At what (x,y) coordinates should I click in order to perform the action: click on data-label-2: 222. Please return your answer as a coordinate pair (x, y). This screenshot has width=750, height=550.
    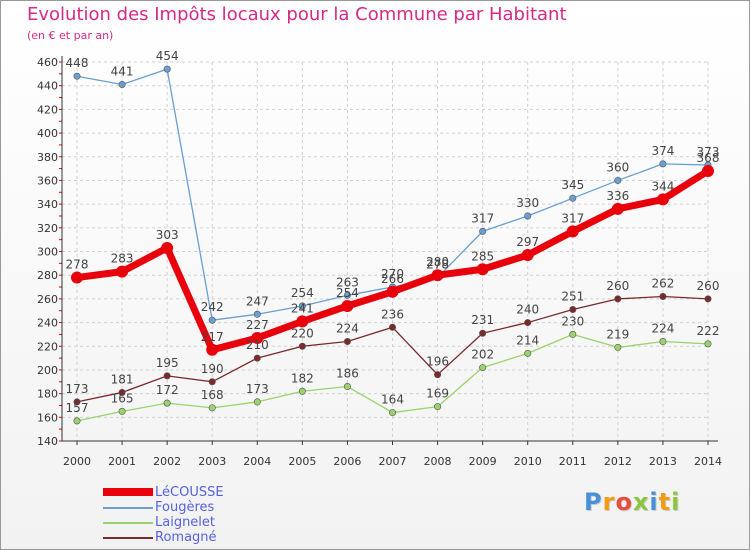
    Looking at the image, I should click on (708, 331).